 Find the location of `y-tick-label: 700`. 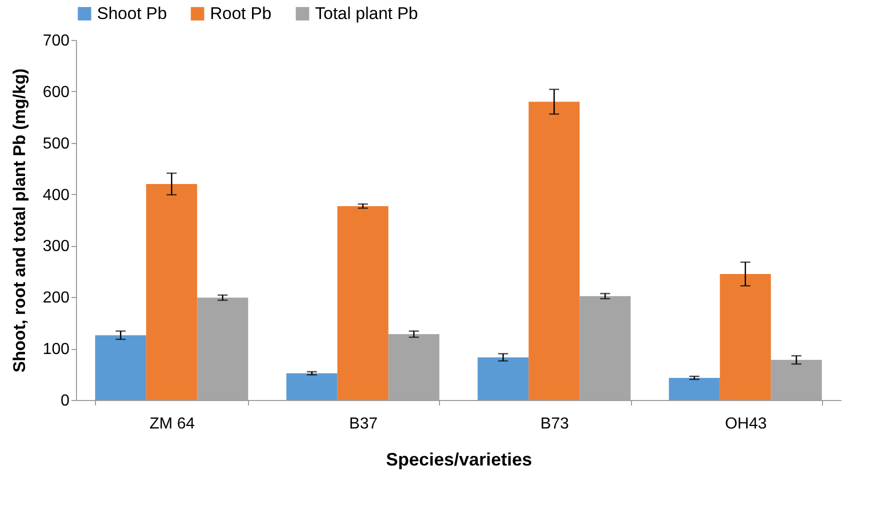

y-tick-label: 700 is located at coordinates (56, 41).